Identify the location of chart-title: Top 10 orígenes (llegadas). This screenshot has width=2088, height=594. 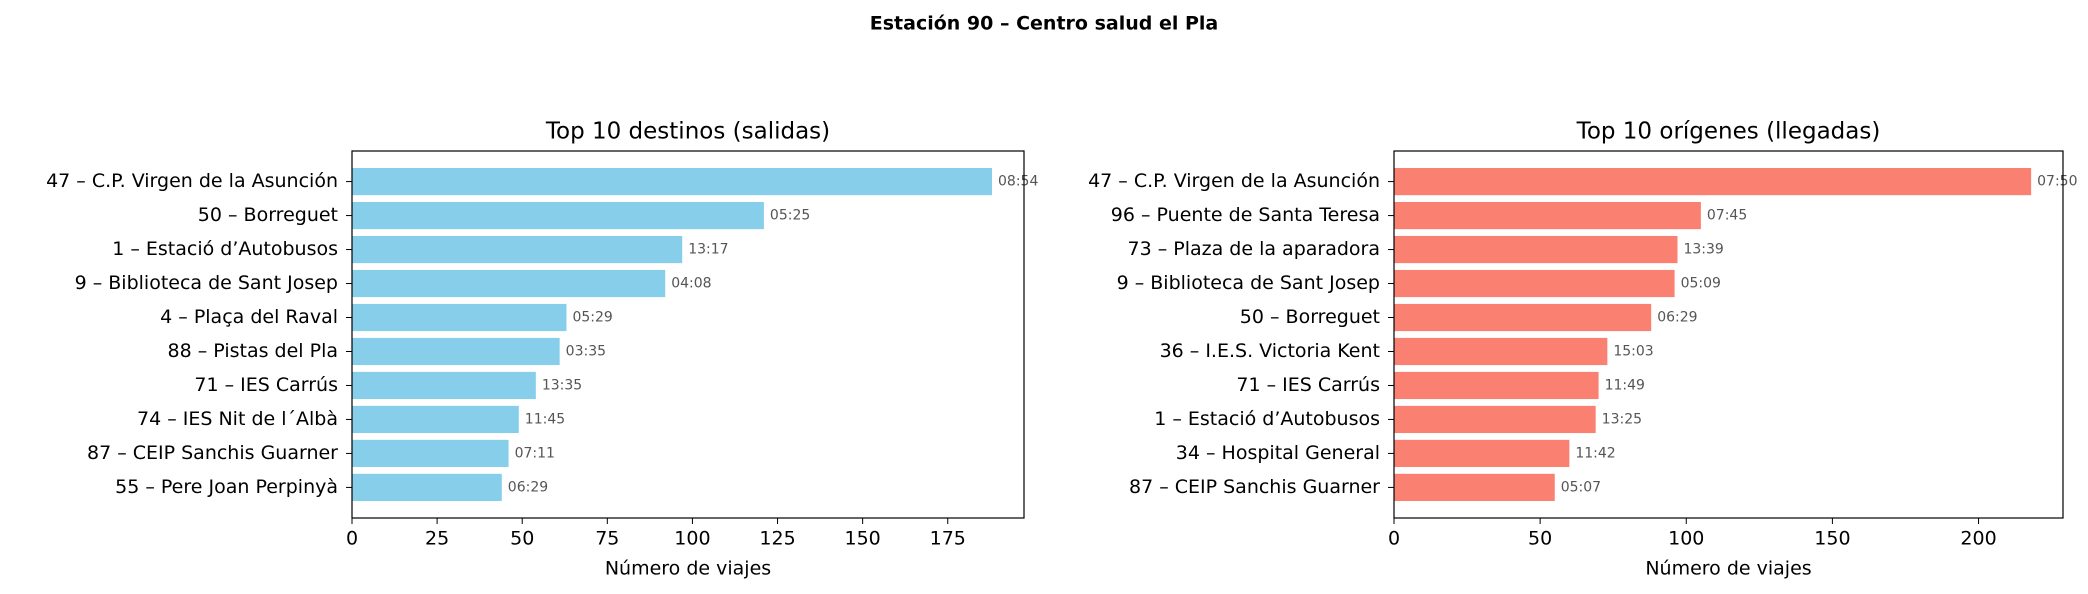
(1728, 132).